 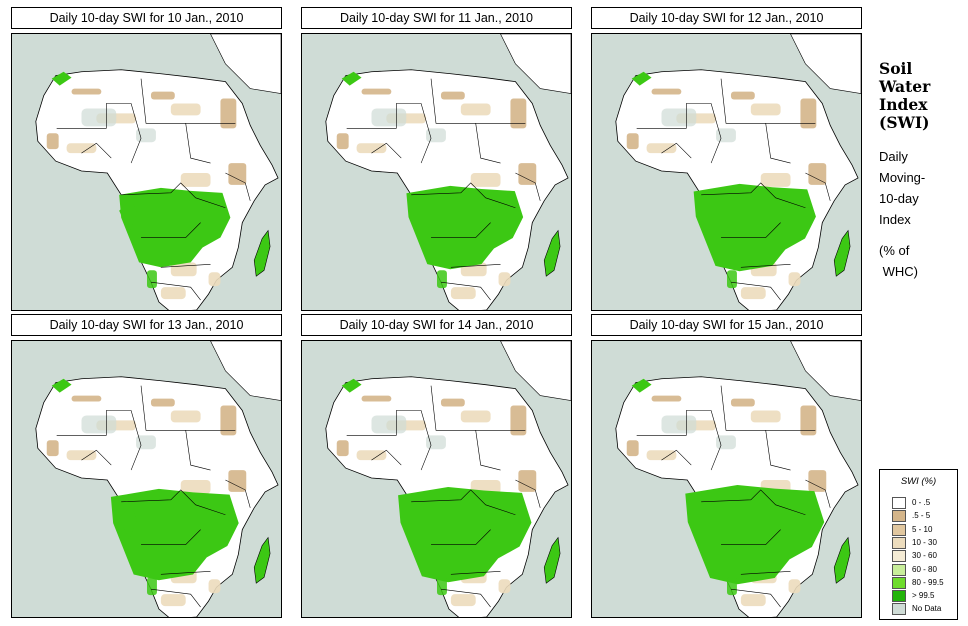 What do you see at coordinates (436, 325) in the screenshot?
I see `panel-title: Daily 10-day SWI for 14 Jan., 2010` at bounding box center [436, 325].